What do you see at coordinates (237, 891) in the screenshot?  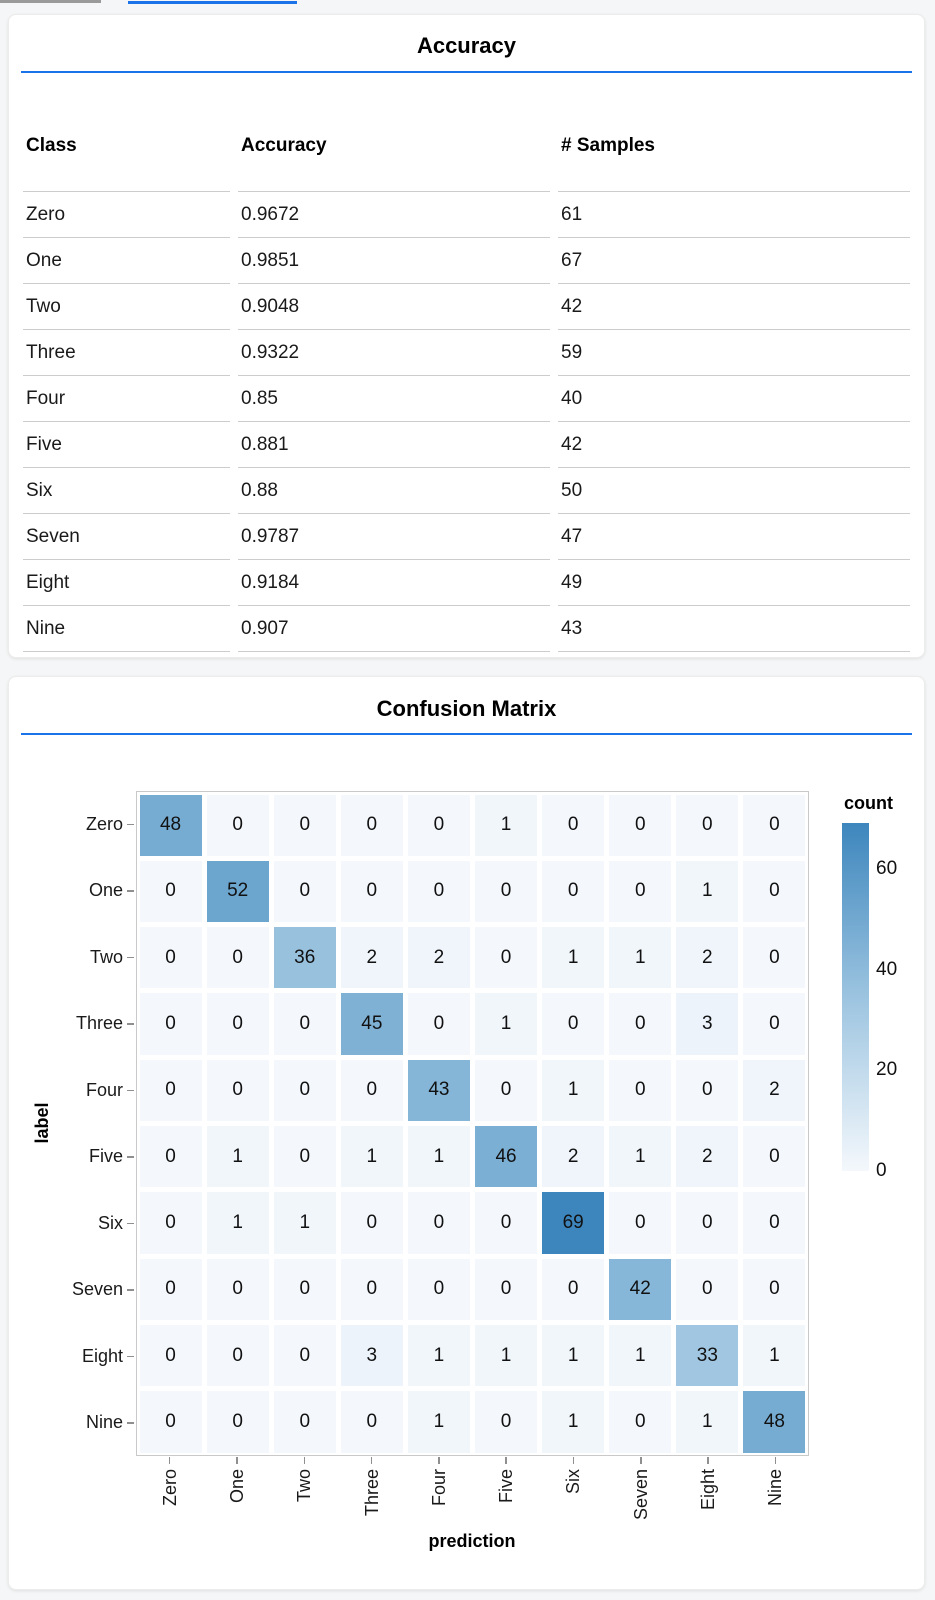 I see `heatmap-cell: 52` at bounding box center [237, 891].